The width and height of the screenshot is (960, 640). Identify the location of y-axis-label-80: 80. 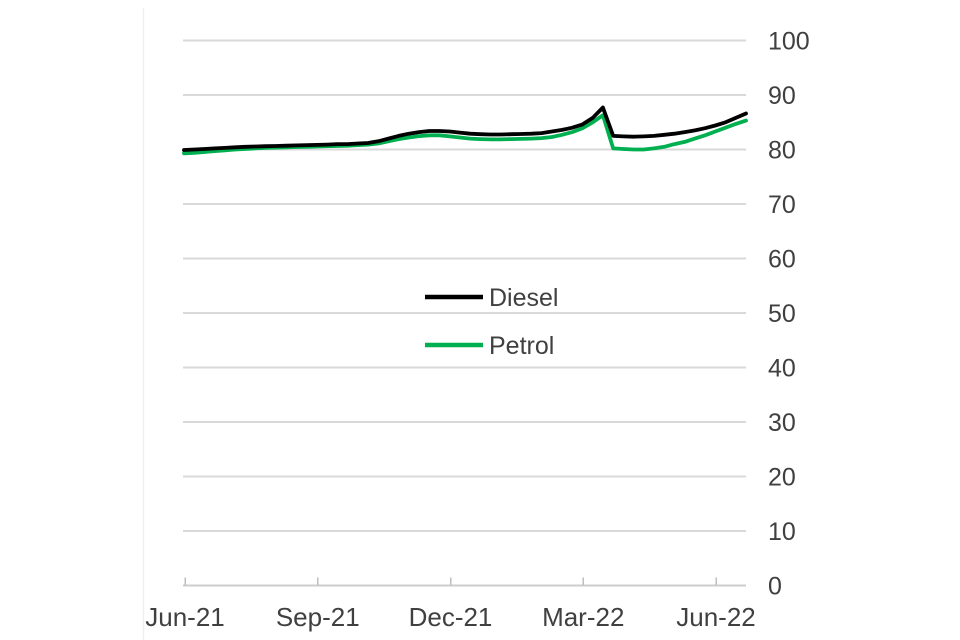
(782, 150).